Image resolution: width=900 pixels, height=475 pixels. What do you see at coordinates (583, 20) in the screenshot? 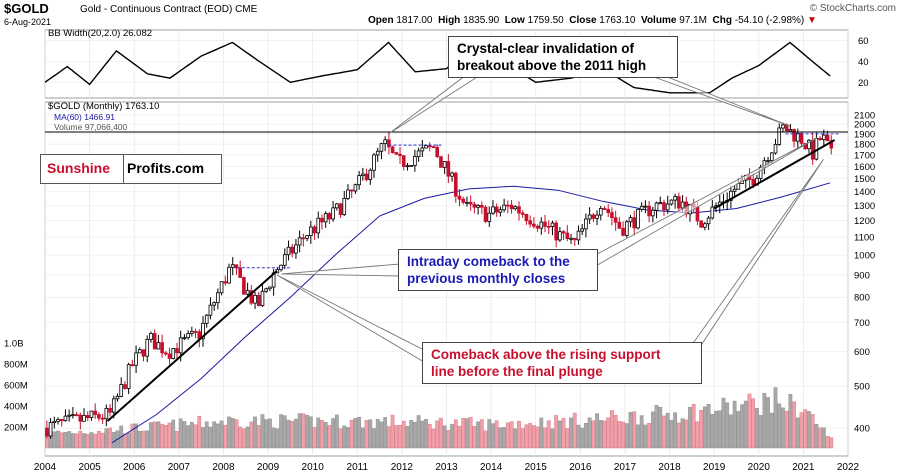
I see `close-label: Close` at bounding box center [583, 20].